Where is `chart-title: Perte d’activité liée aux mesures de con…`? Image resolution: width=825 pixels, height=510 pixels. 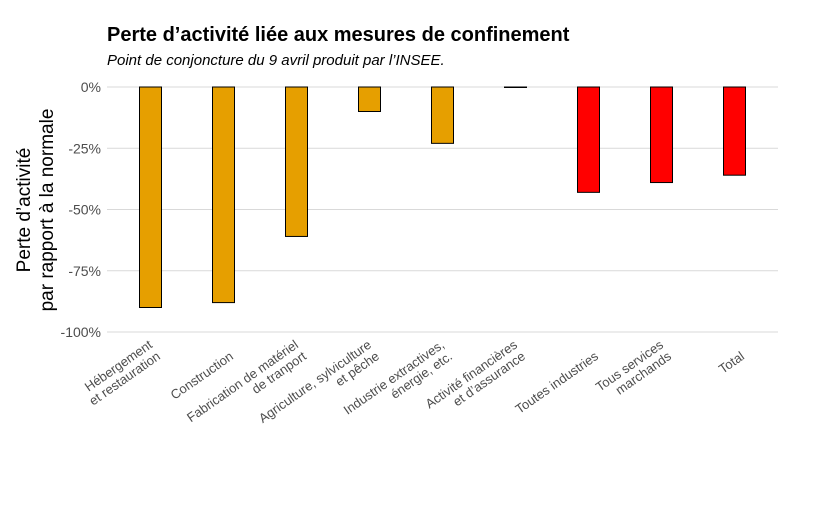
chart-title: Perte d’activité liée aux mesures de con… is located at coordinates (338, 35).